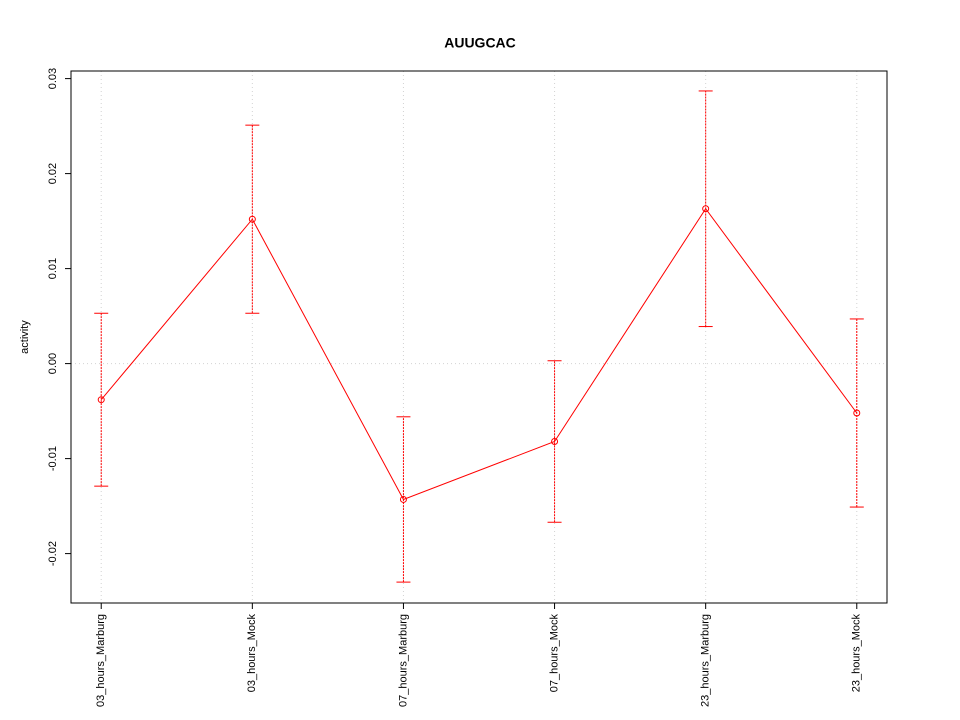 This screenshot has height=720, width=960. I want to click on x-tick-label: 07_hours_Mock, so click(554, 653).